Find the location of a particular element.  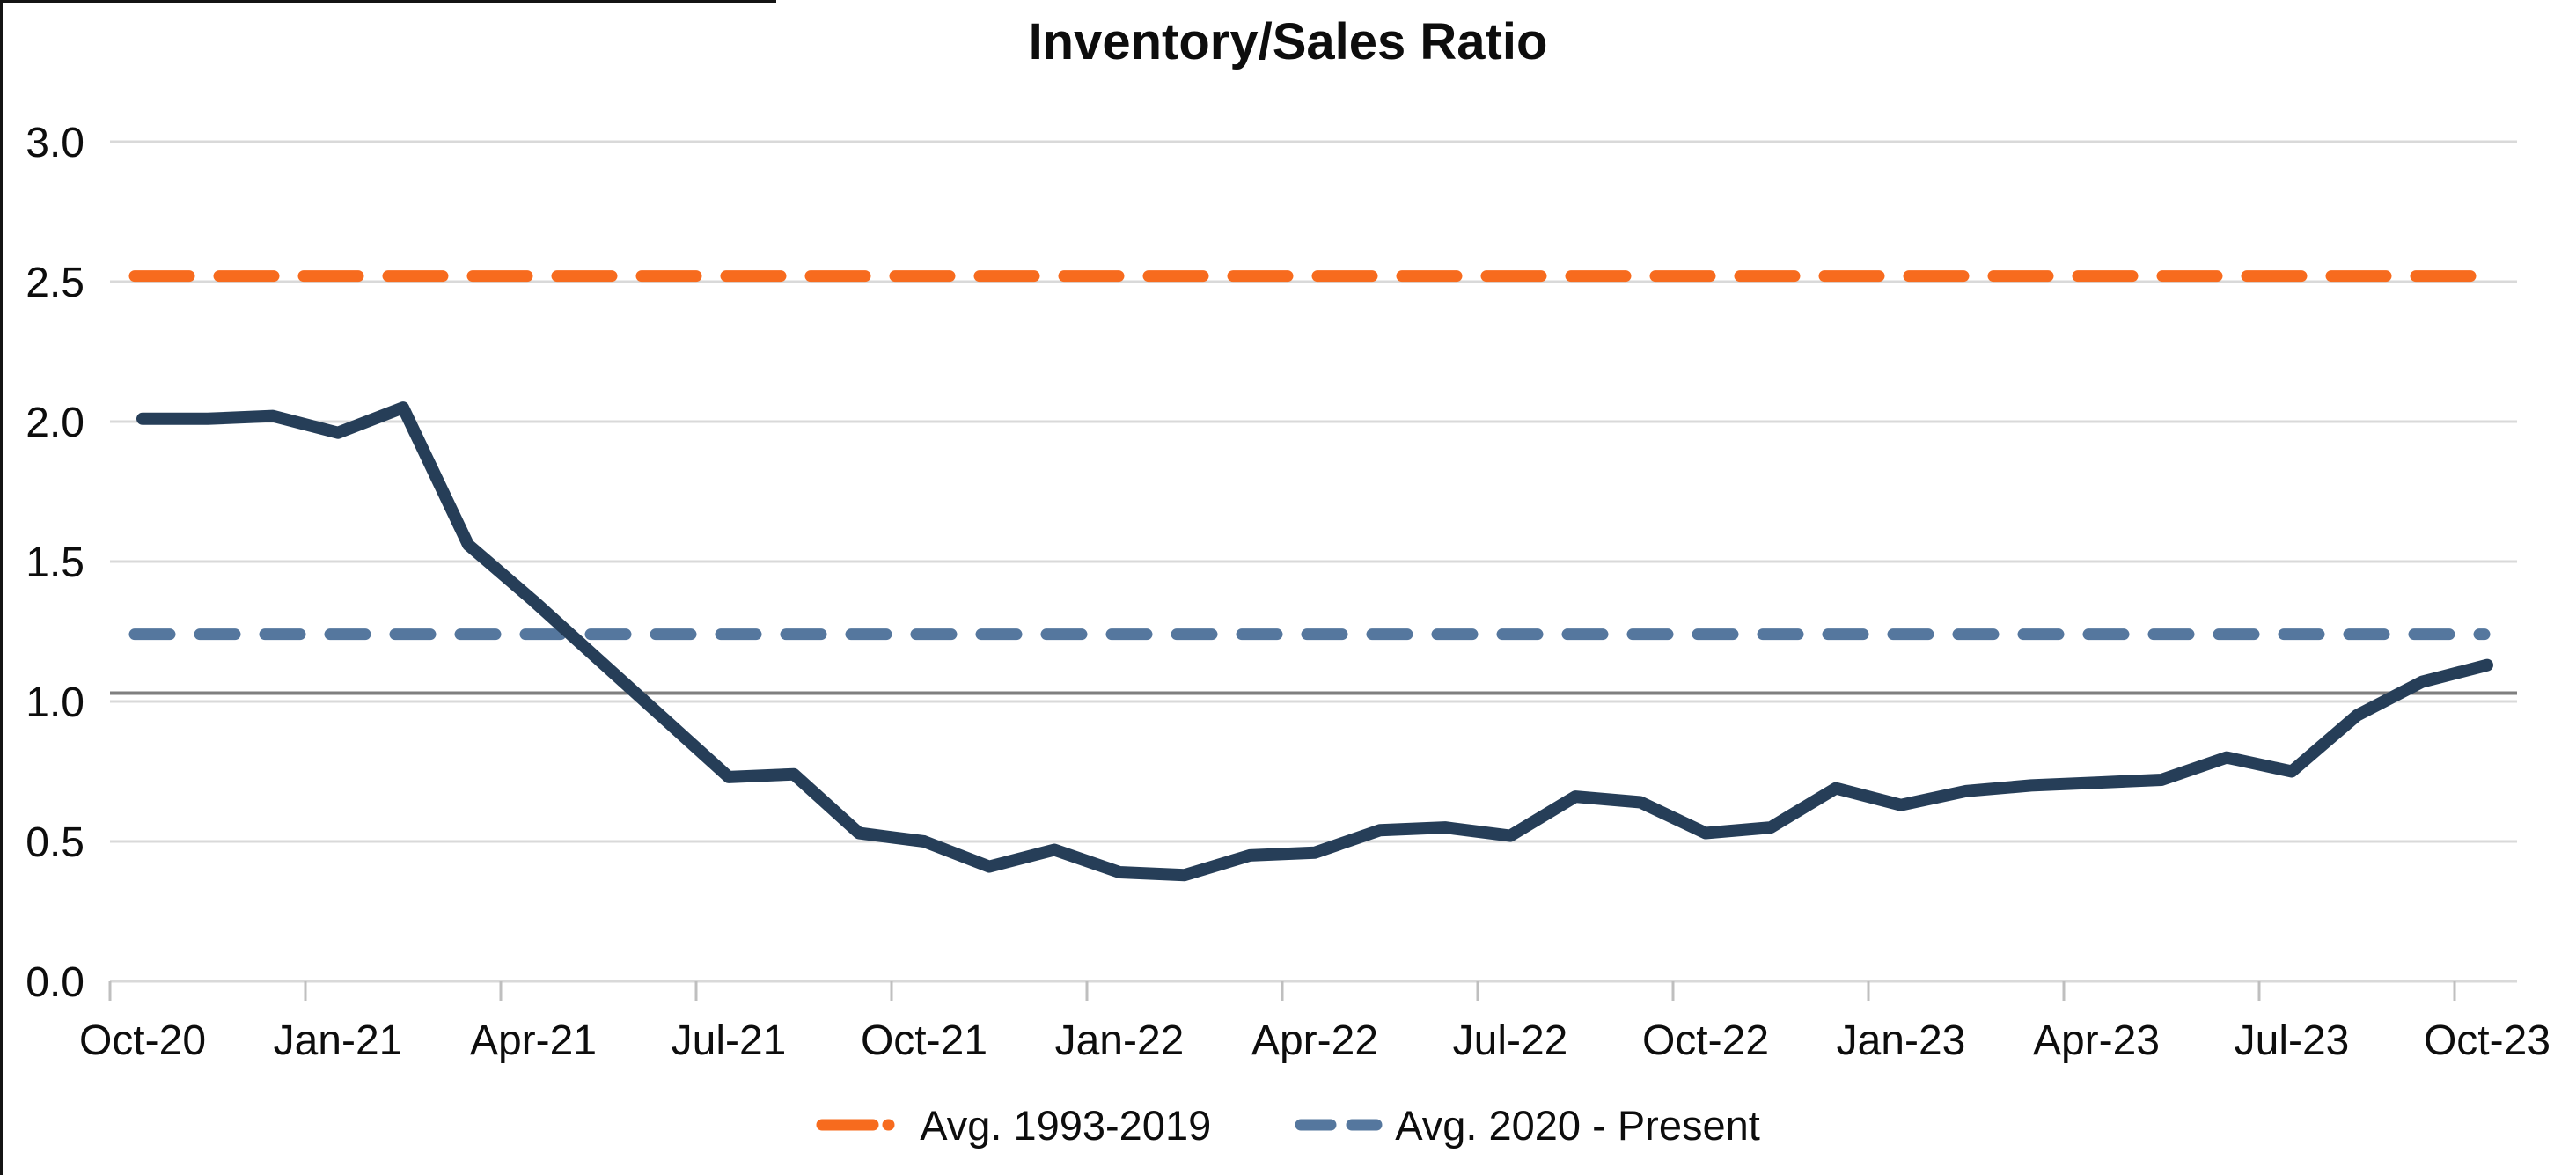

x-axis-label-Jul-22: Jul-22 is located at coordinates (1510, 1041).